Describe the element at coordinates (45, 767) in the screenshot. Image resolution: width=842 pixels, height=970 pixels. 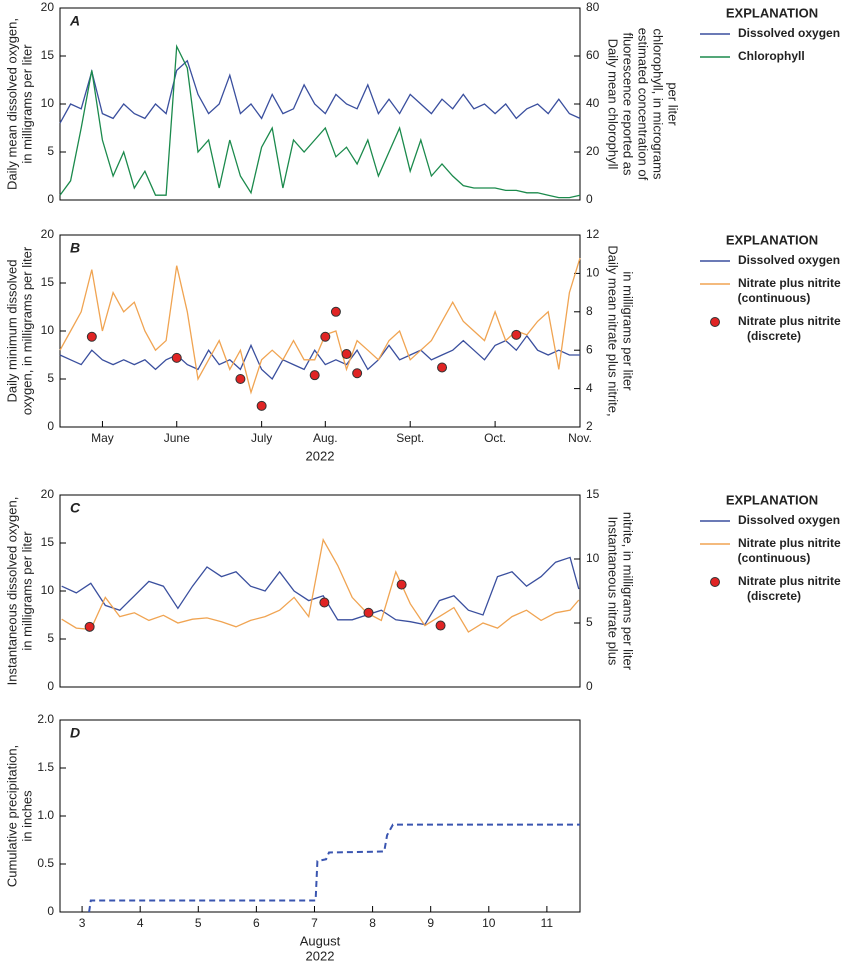
I see `y-tick-label: 1.5` at that location.